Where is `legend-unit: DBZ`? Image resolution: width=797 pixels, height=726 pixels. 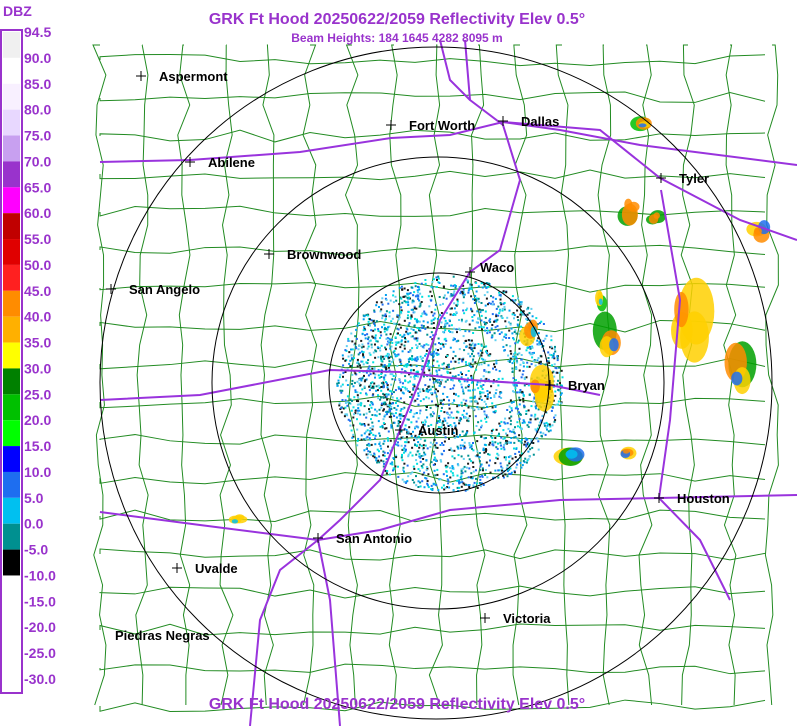 legend-unit: DBZ is located at coordinates (17, 11).